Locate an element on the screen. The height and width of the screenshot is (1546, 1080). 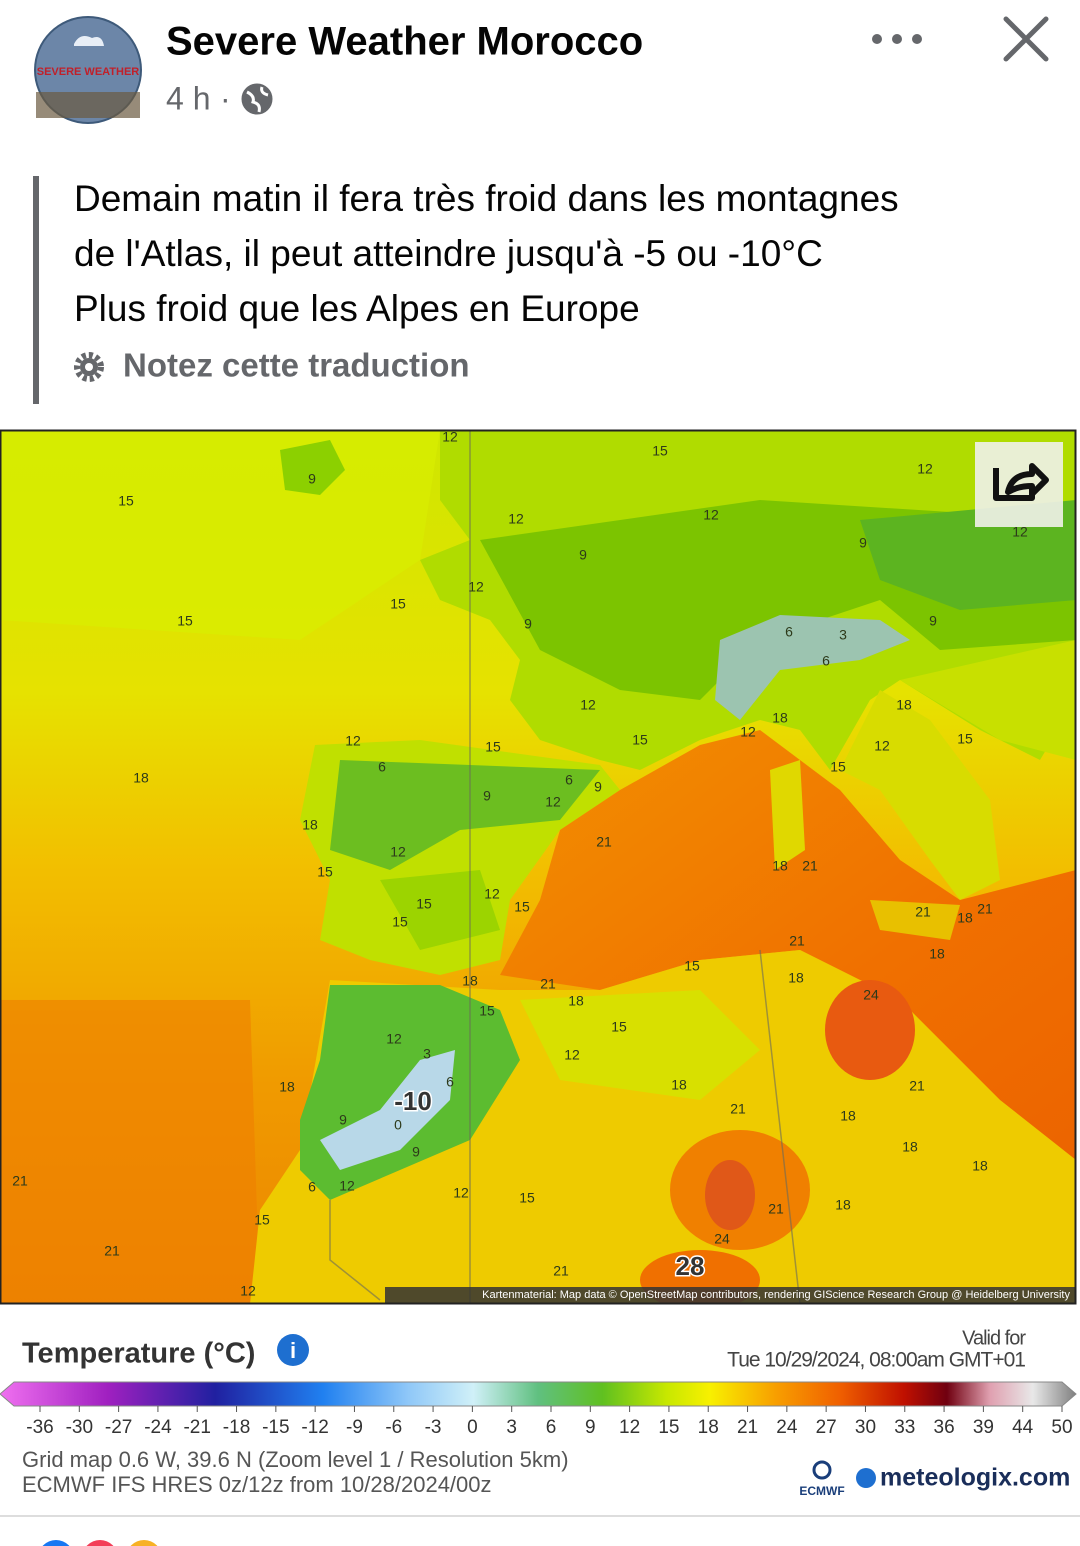
valid-time: Tue 10/29/2024, 08:00am GMT+01 is located at coordinates (876, 1360).